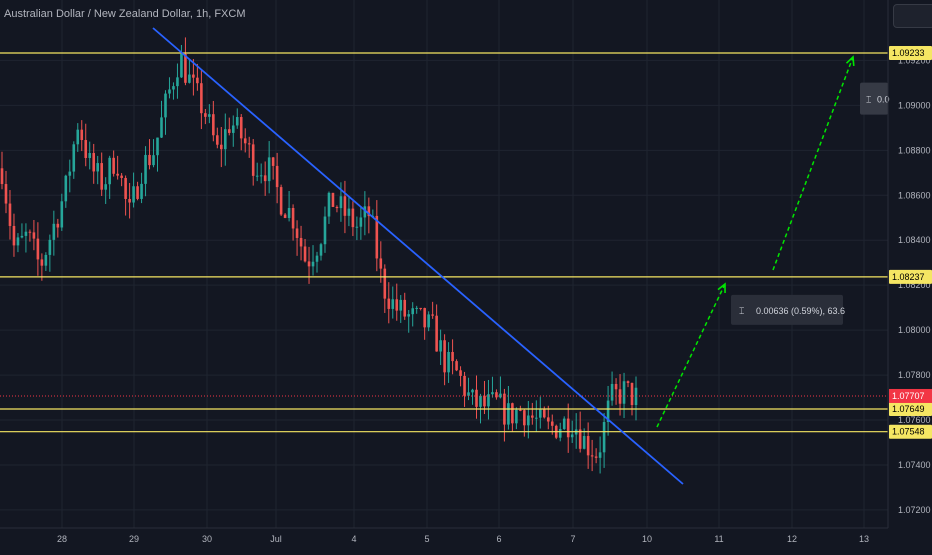  What do you see at coordinates (721, 288) in the screenshot?
I see `projection-arrow-1-head` at bounding box center [721, 288].